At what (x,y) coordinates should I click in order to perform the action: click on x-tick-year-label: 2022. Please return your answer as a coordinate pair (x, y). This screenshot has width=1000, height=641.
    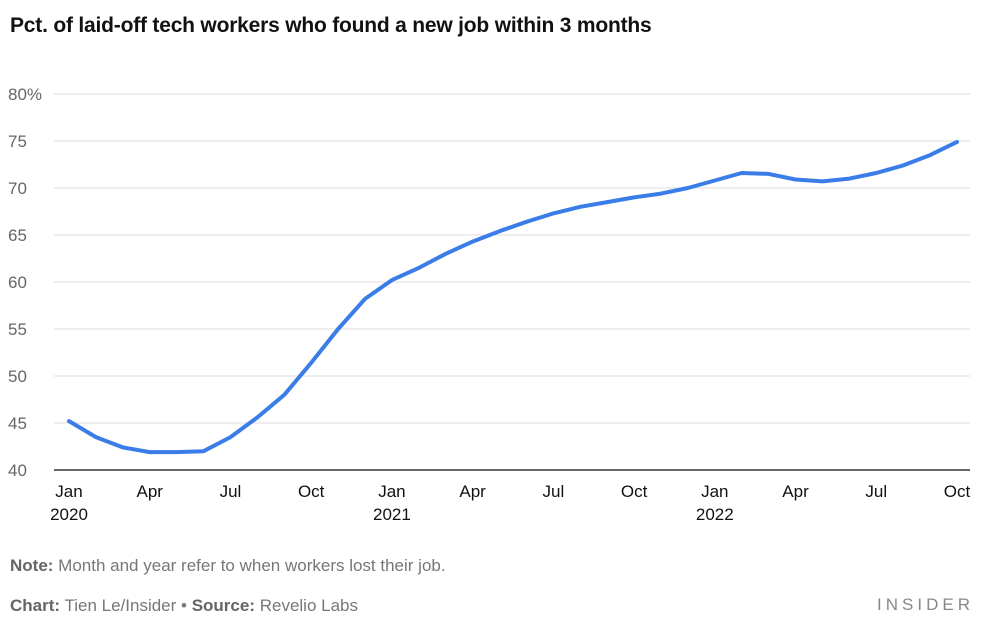
    Looking at the image, I should click on (715, 514).